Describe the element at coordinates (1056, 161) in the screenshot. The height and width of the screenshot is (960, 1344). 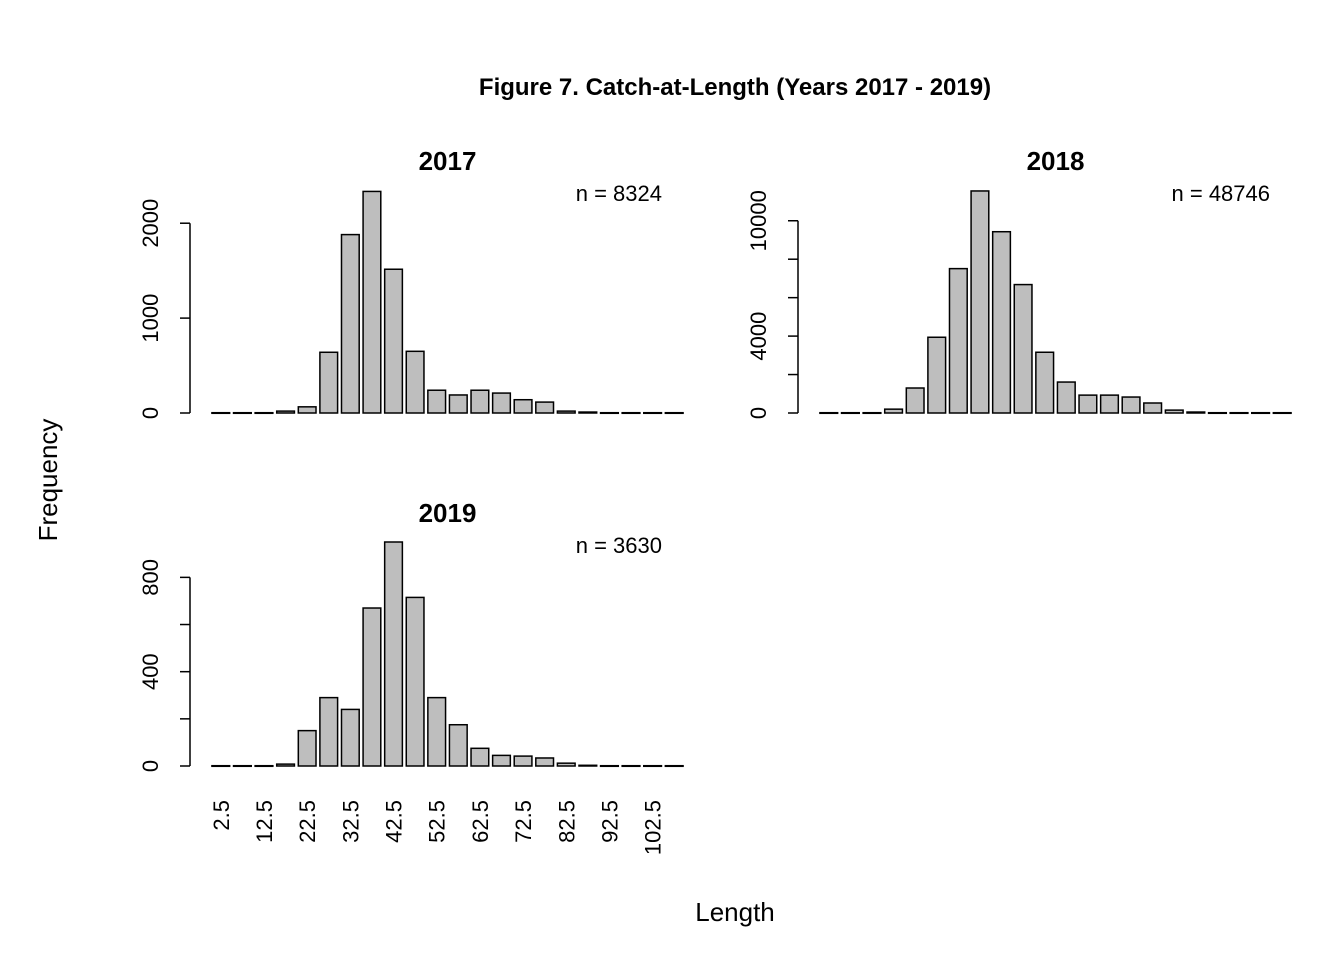
I see `panel-title: 2018` at that location.